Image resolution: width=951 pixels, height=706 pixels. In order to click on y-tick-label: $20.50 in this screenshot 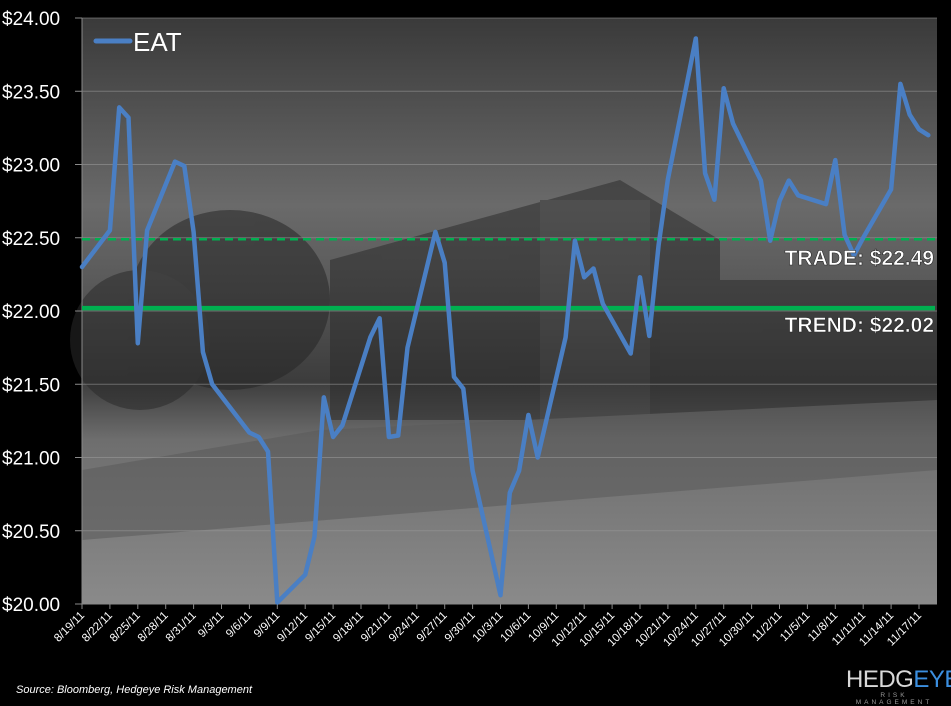, I will do `click(31, 532)`.